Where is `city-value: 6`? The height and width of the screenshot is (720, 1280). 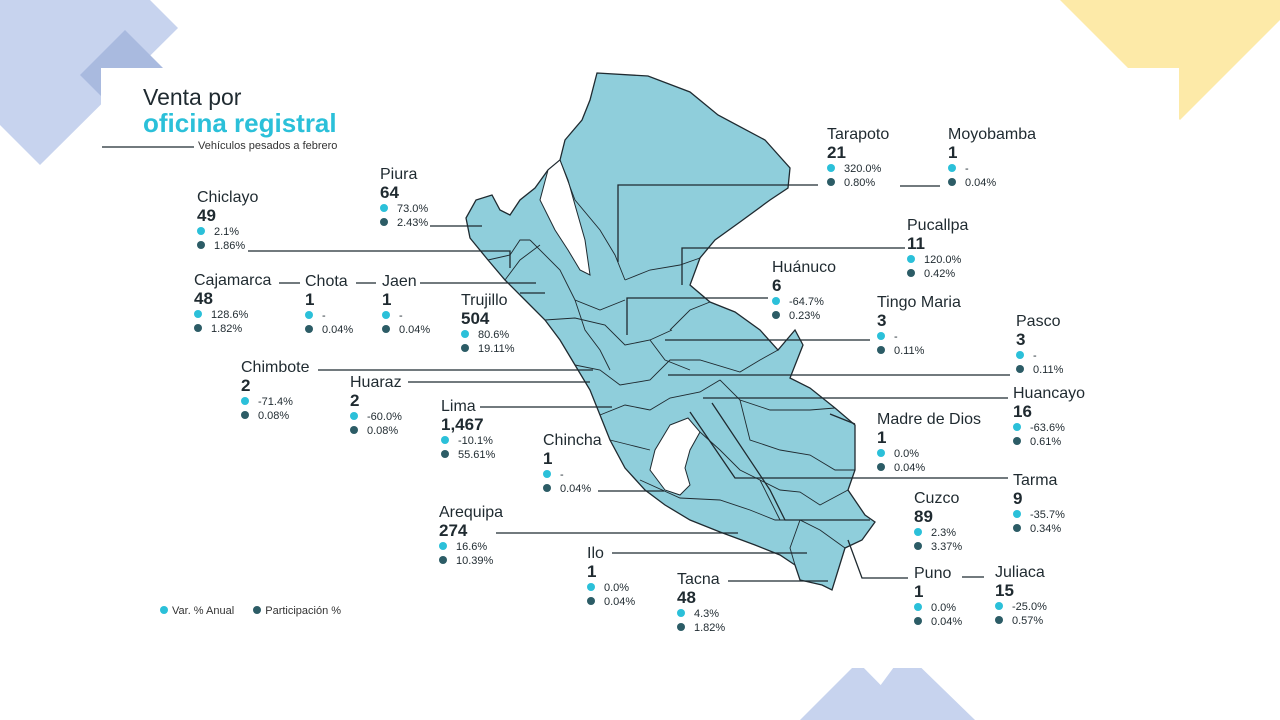
city-value: 6 is located at coordinates (777, 285).